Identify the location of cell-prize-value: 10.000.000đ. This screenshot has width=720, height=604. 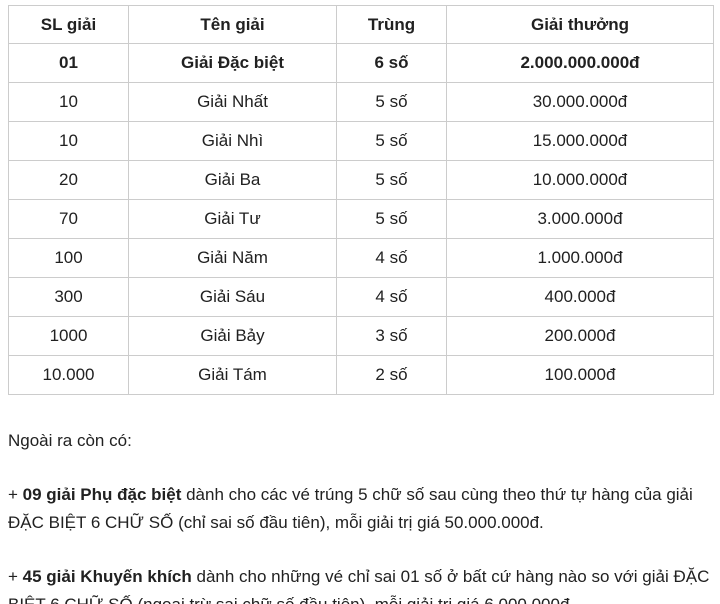
(580, 180).